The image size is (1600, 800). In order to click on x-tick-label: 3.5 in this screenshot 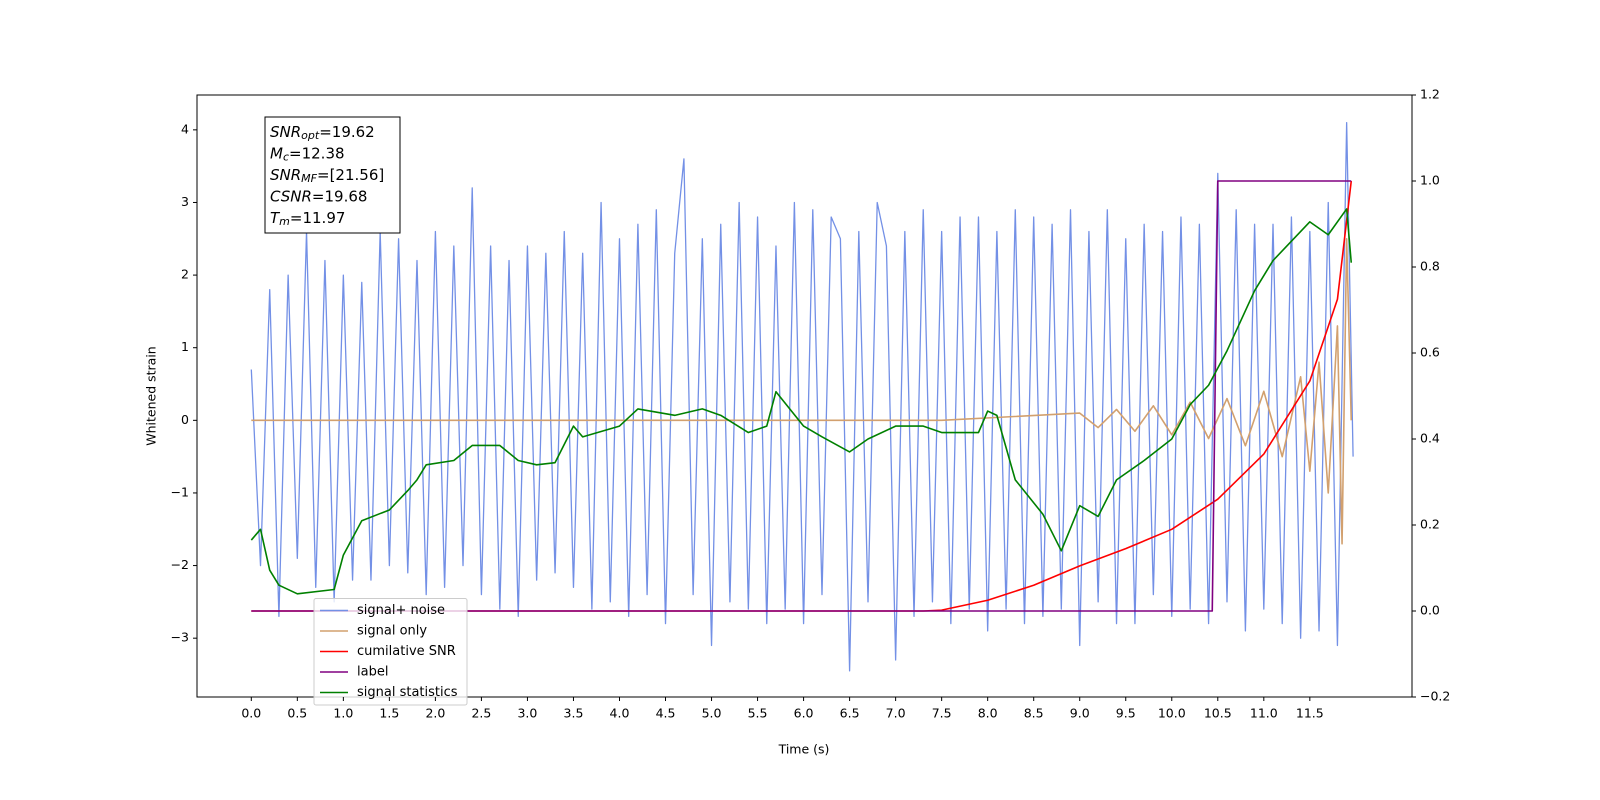, I will do `click(574, 713)`.